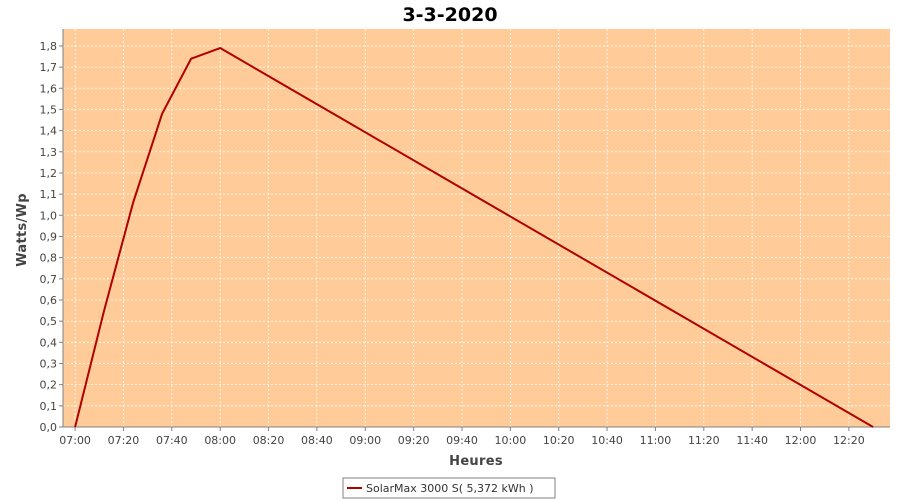 The image size is (900, 500). What do you see at coordinates (49, 406) in the screenshot?
I see `y-tick-label: 0,1` at bounding box center [49, 406].